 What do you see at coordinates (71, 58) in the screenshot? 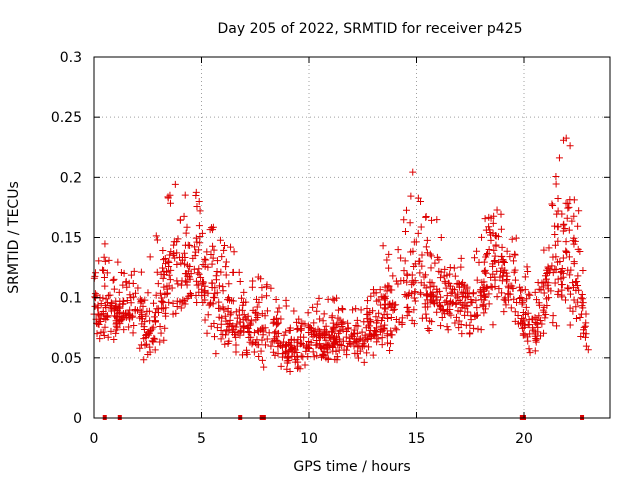
I see `y-tick-label: 0.3` at bounding box center [71, 58].